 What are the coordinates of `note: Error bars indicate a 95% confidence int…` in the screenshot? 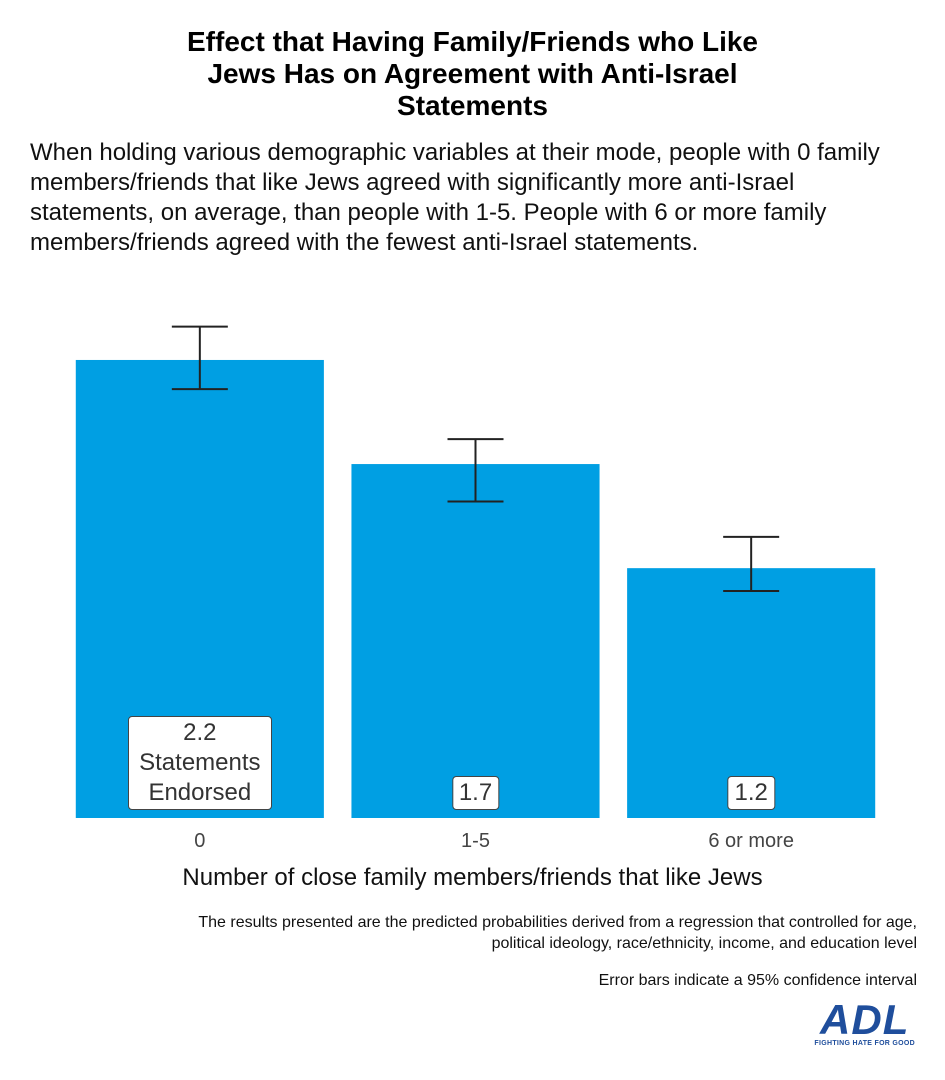 It's located at (757, 980).